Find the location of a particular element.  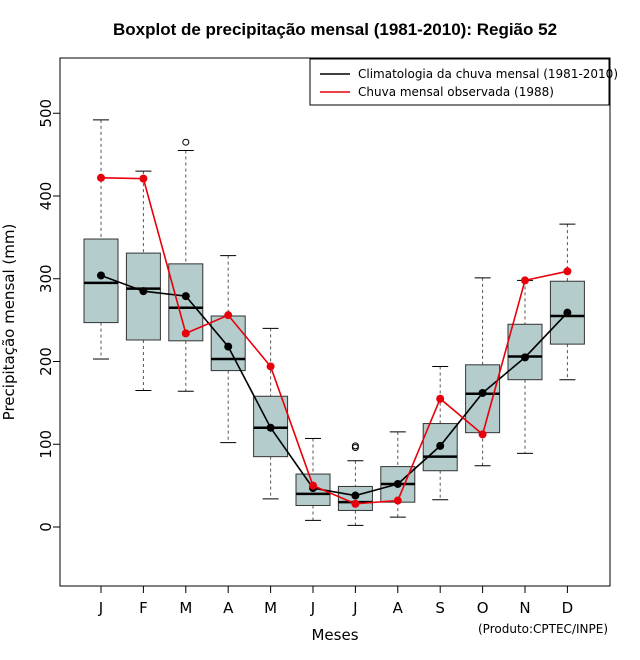

legend-observed-label: Chuva mensal observada (1988) is located at coordinates (456, 92).